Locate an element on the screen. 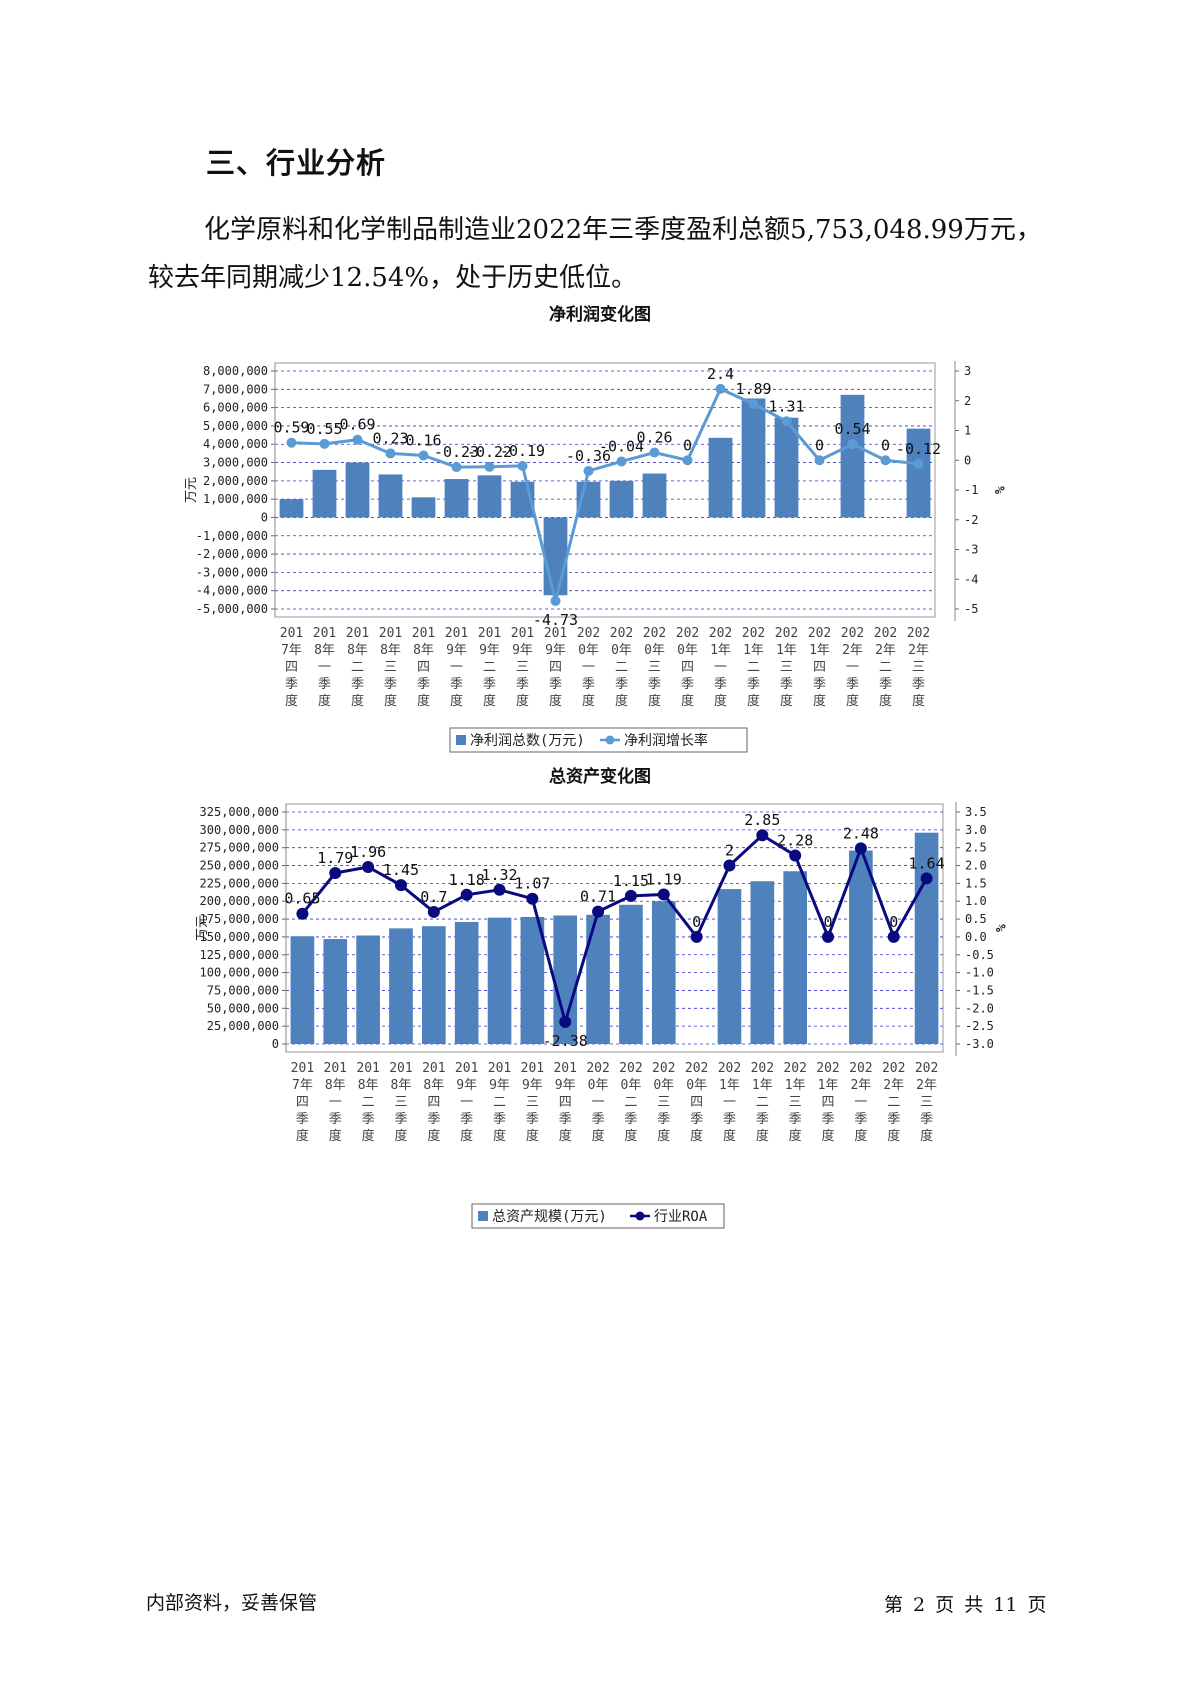  series-line is located at coordinates (605, 494).